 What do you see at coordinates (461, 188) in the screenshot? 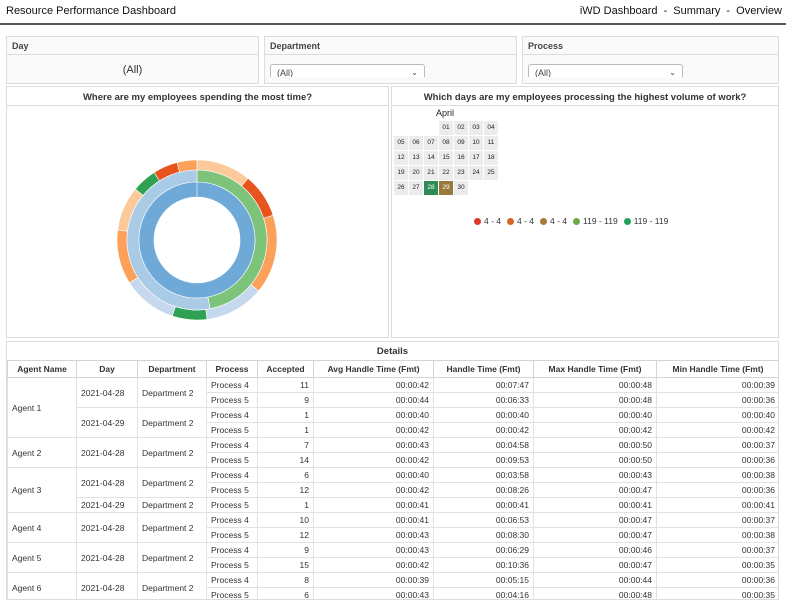
I see `calendar-day-cell: 30` at bounding box center [461, 188].